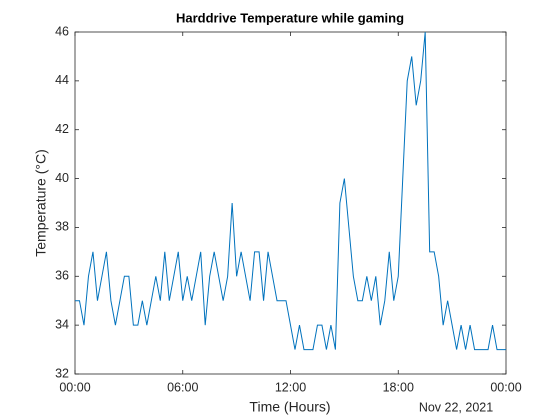 The height and width of the screenshot is (420, 560). What do you see at coordinates (62, 227) in the screenshot?
I see `y-tick-label: 38` at bounding box center [62, 227].